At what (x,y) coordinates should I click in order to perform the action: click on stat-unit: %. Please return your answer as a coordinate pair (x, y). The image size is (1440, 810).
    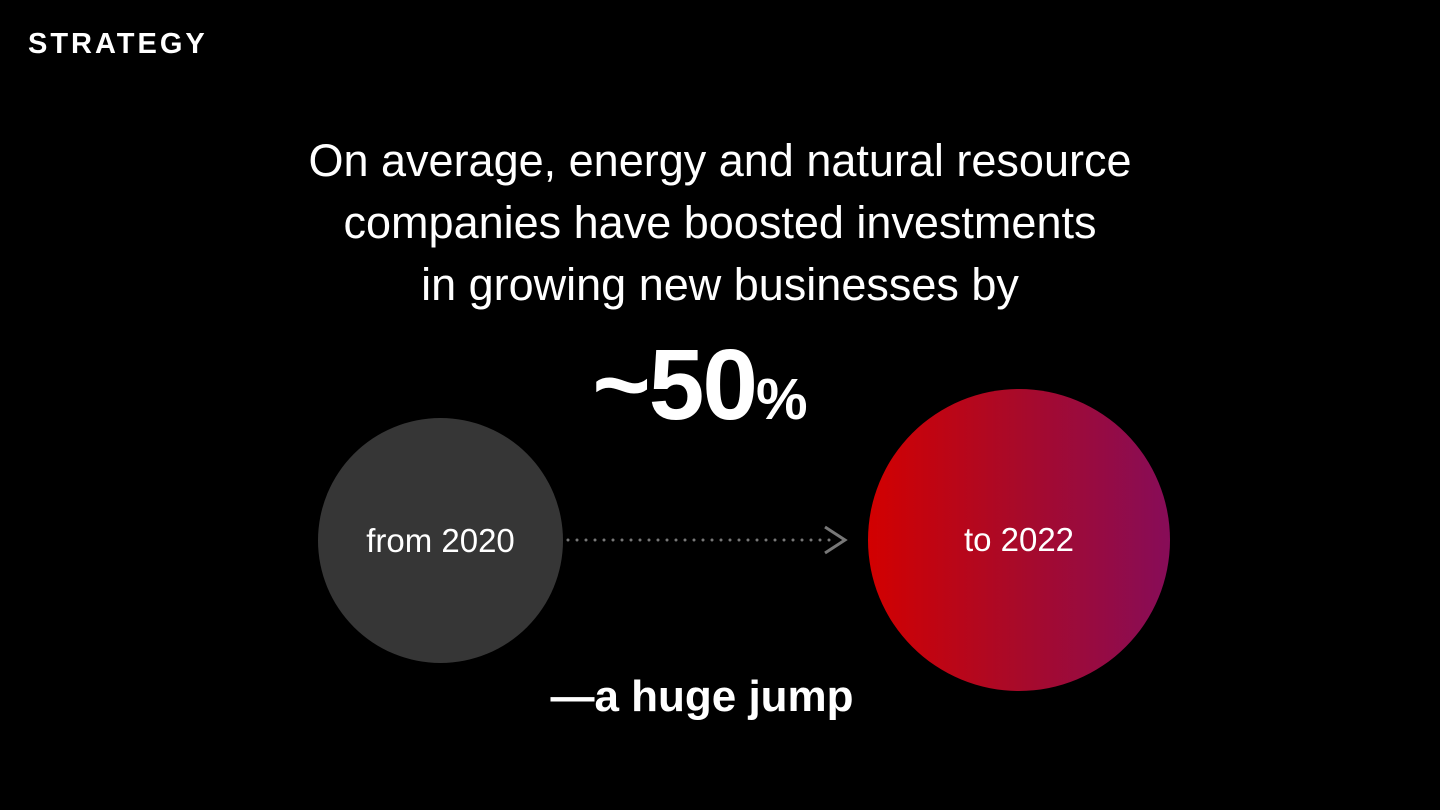
    Looking at the image, I should click on (782, 399).